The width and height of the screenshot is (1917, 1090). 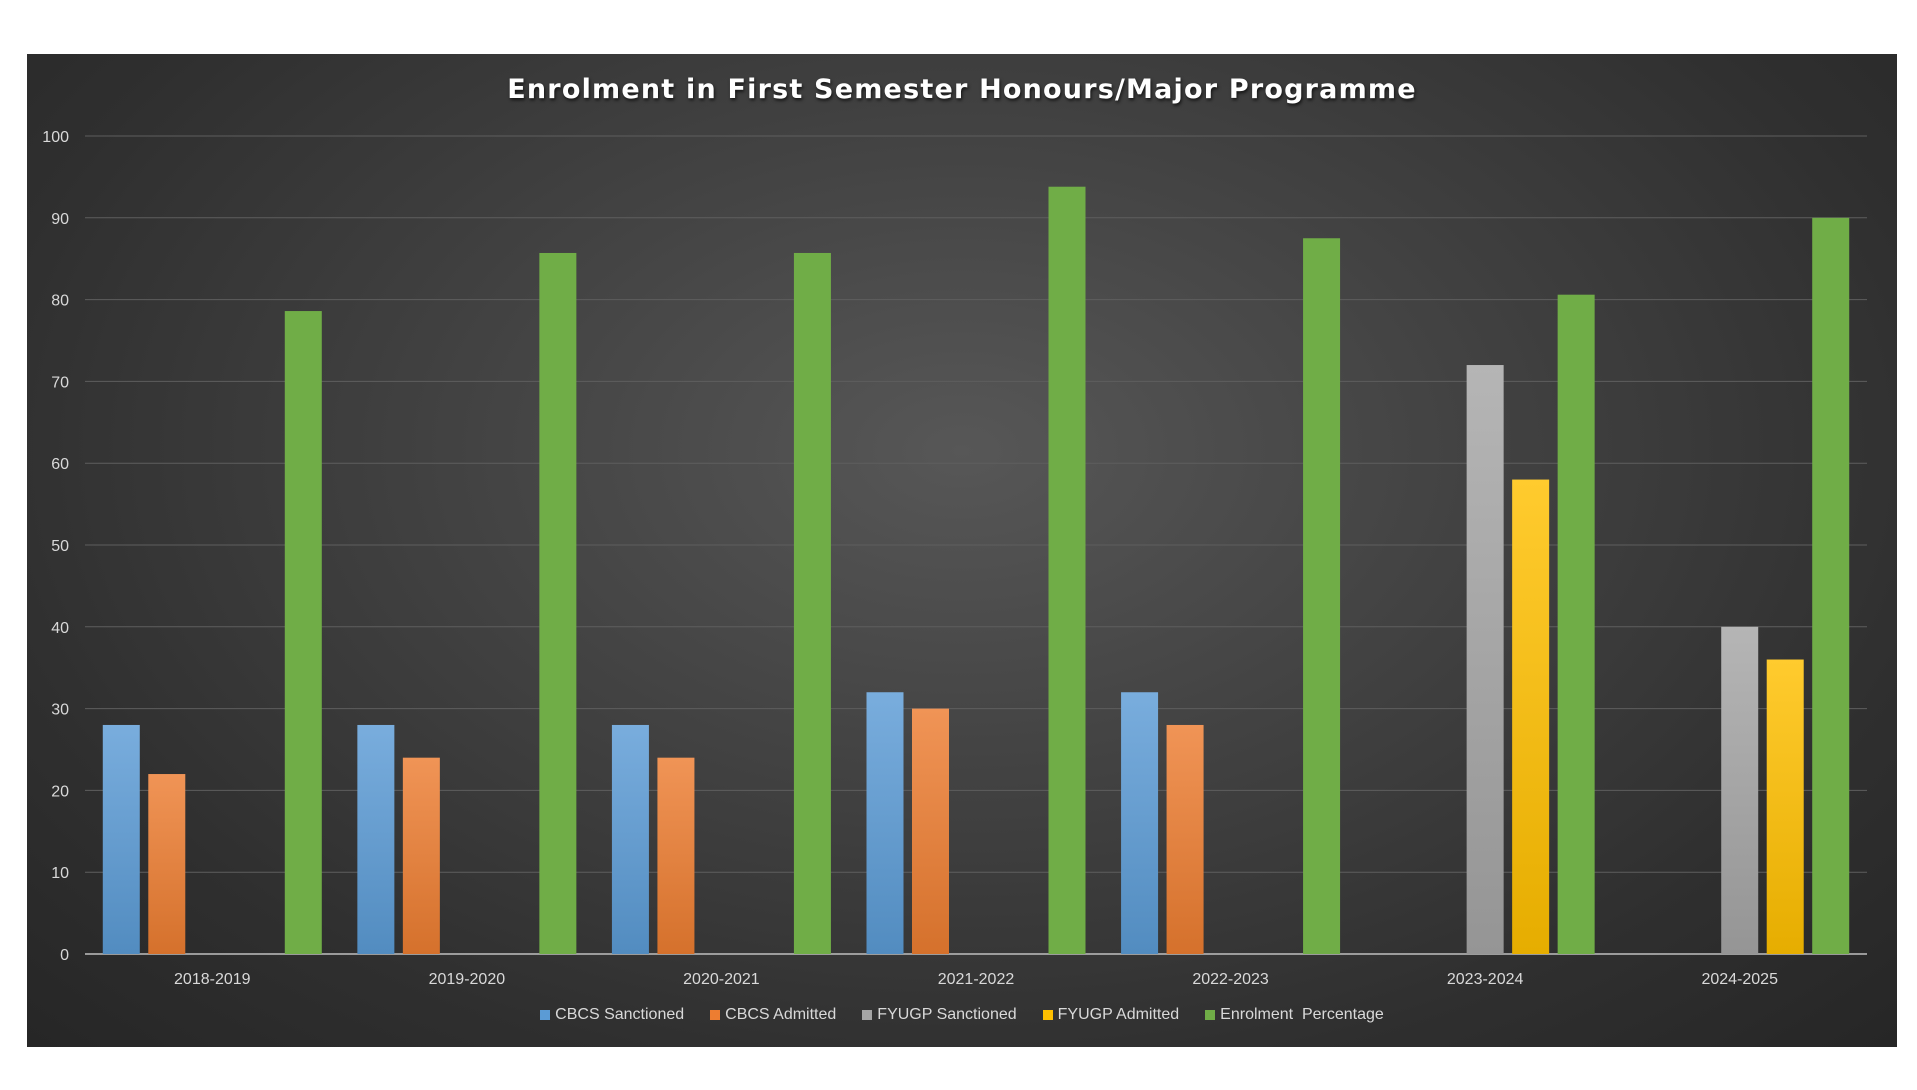 What do you see at coordinates (212, 979) in the screenshot?
I see `x-tick-label: 2018-2019` at bounding box center [212, 979].